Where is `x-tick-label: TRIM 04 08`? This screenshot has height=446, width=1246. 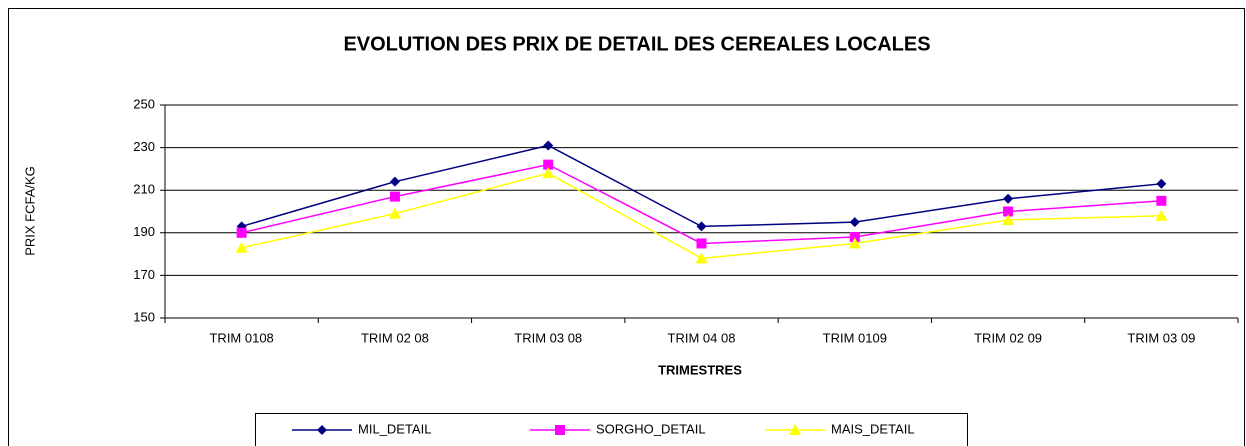 x-tick-label: TRIM 04 08 is located at coordinates (702, 337).